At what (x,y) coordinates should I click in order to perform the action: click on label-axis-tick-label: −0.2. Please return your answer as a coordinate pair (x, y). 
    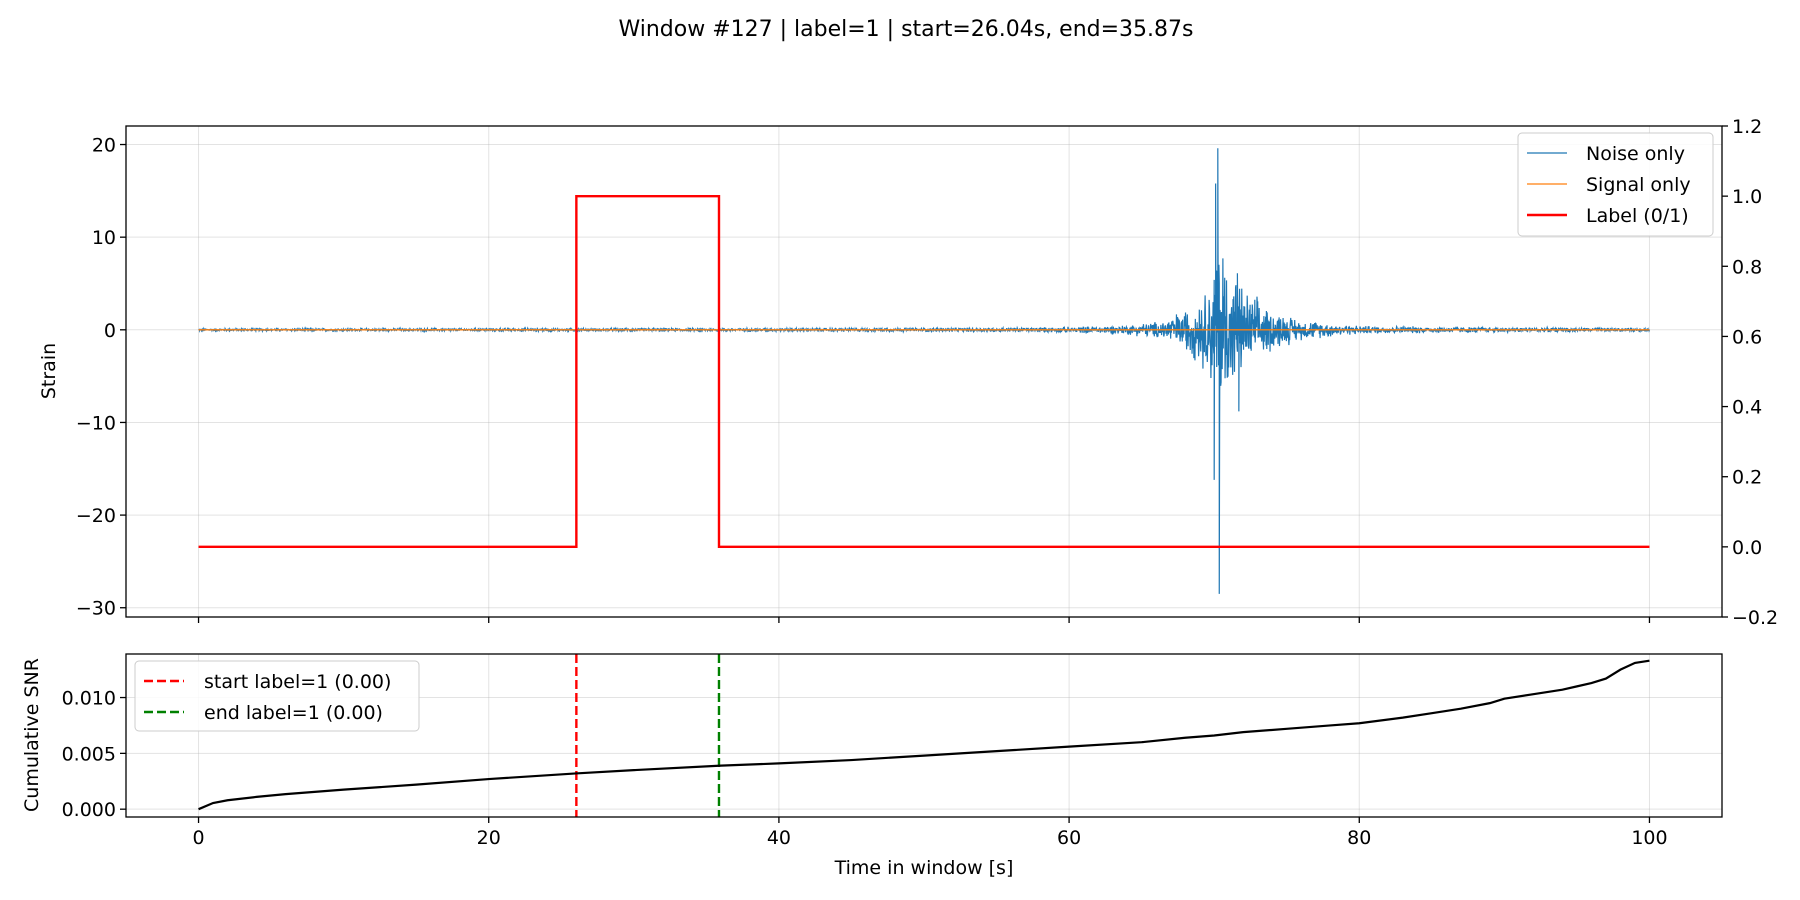
    Looking at the image, I should click on (1755, 618).